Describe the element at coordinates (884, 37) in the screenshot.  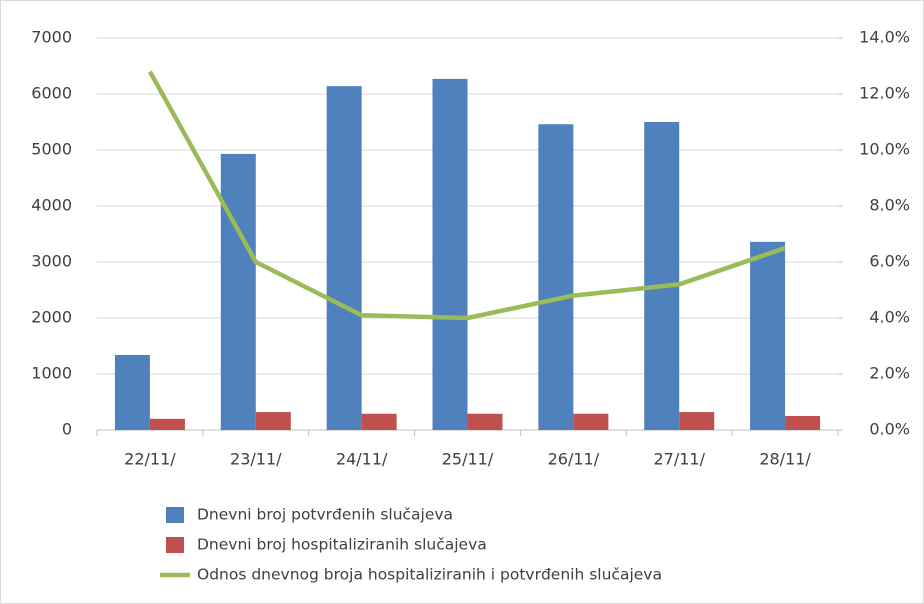
I see `y2-tick-label: 14.0%` at that location.